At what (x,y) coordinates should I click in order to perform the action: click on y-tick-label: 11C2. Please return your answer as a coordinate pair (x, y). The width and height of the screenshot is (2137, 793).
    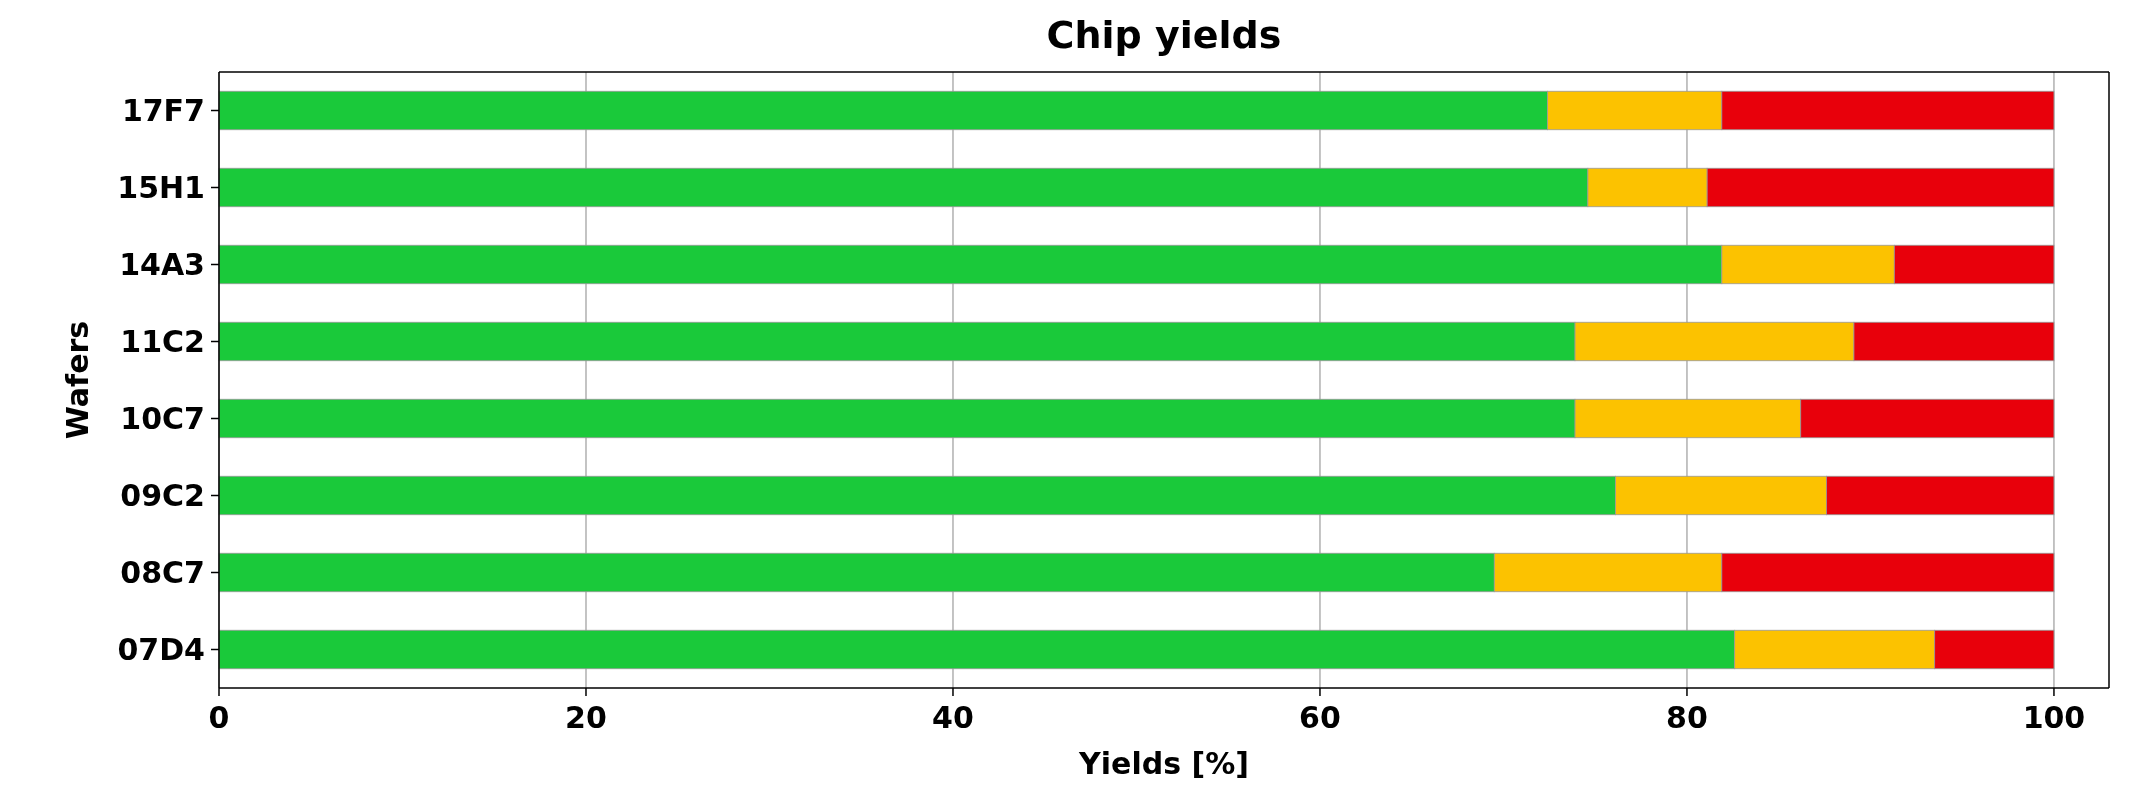
    Looking at the image, I should click on (162, 341).